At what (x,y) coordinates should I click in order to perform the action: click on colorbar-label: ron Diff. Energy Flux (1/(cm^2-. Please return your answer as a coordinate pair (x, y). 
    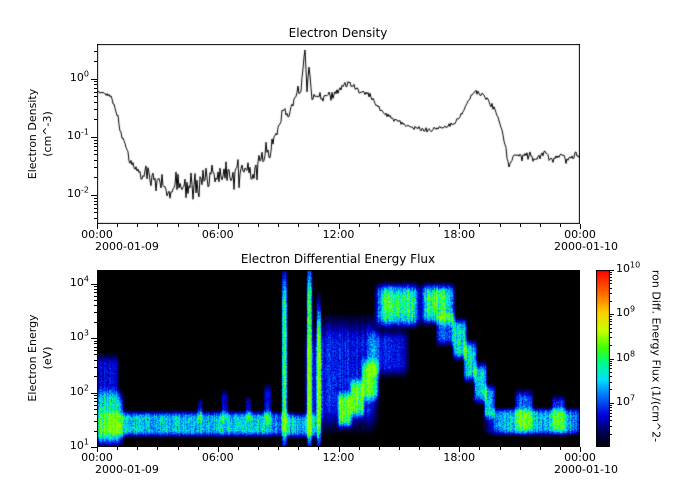
    Looking at the image, I should click on (656, 356).